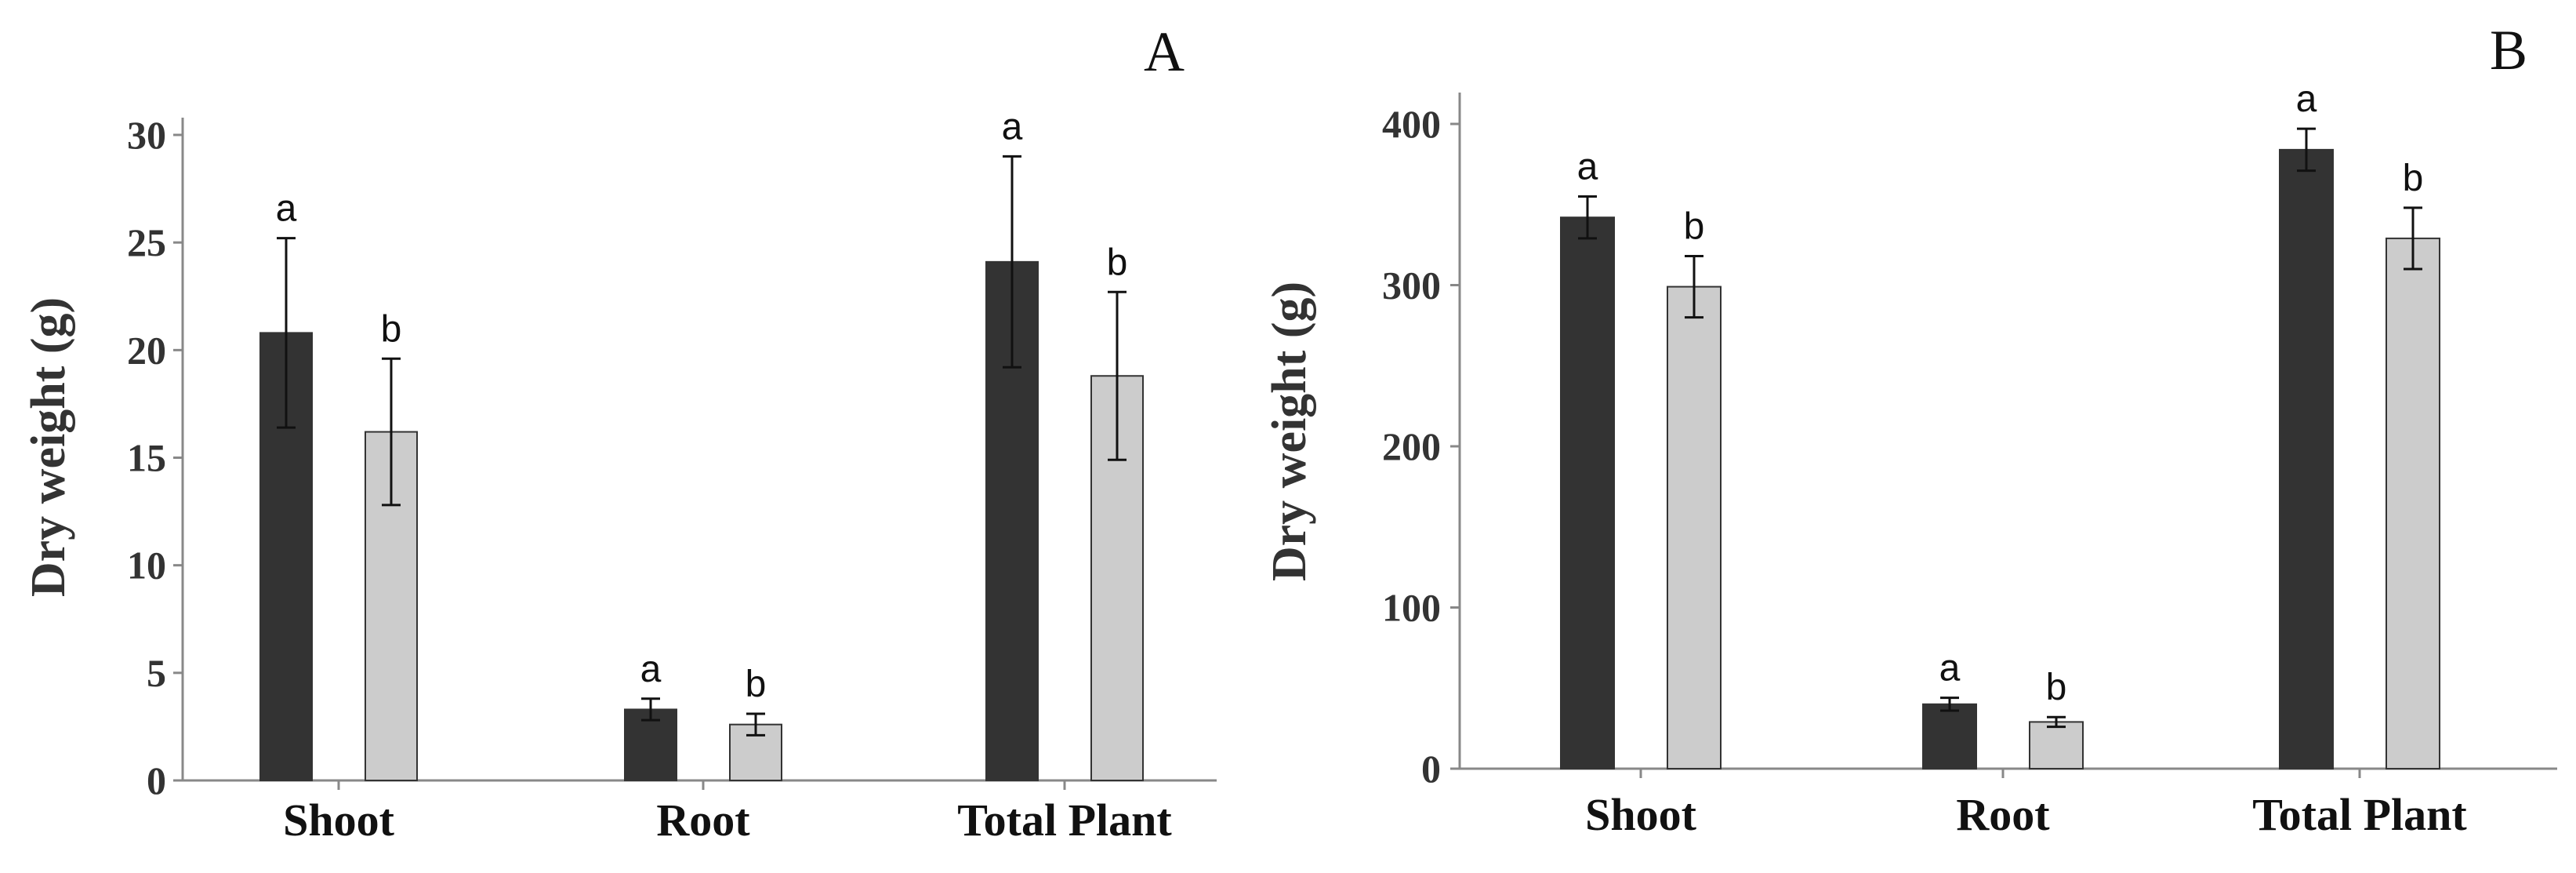  What do you see at coordinates (157, 673) in the screenshot?
I see `y-tick-label: 5` at bounding box center [157, 673].